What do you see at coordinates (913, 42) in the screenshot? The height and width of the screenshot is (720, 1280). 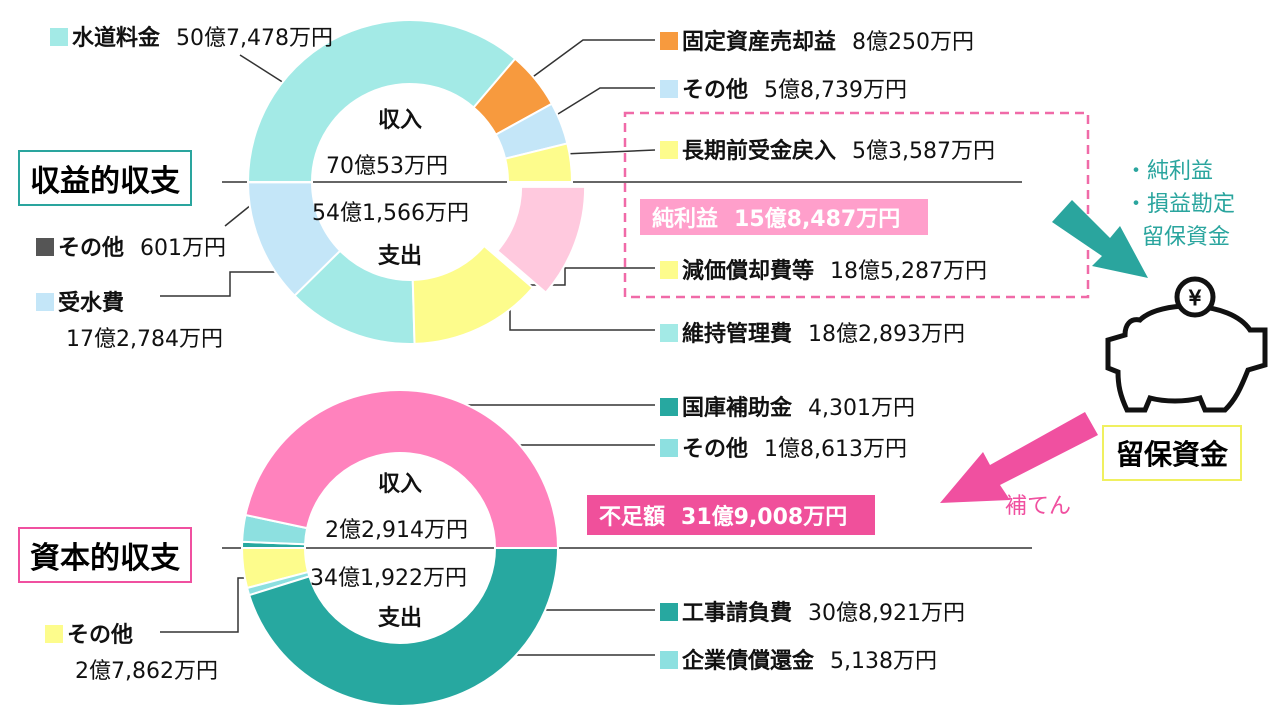 I see `item-amount: 8億250万円` at bounding box center [913, 42].